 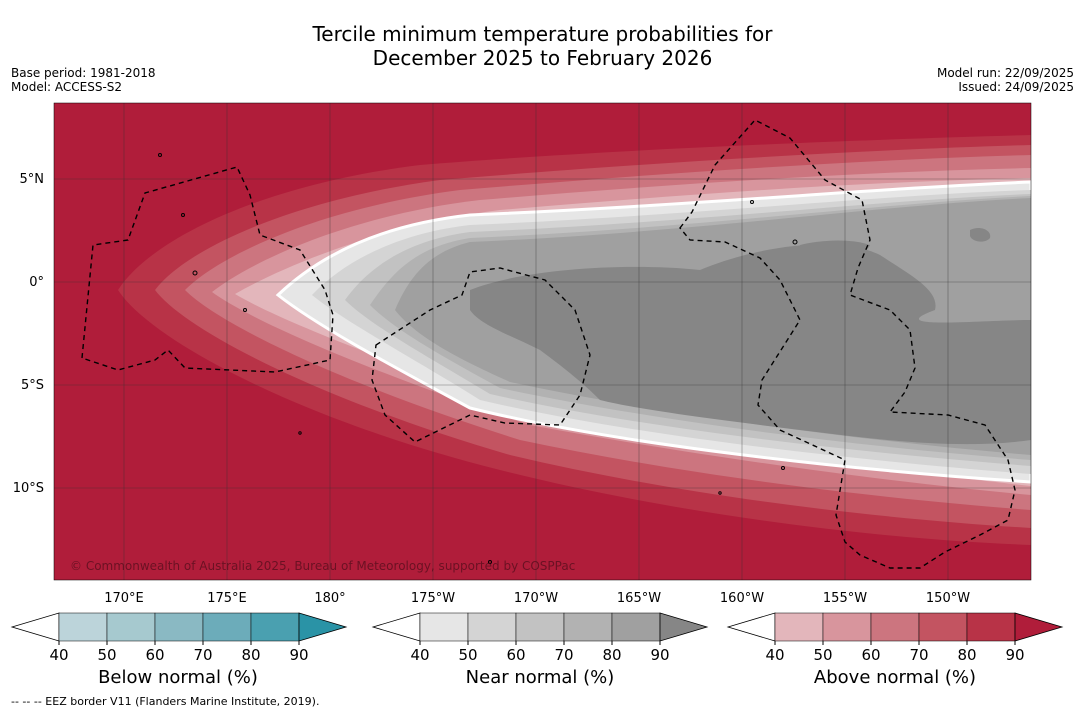 What do you see at coordinates (948, 598) in the screenshot?
I see `lon-label: 150°W` at bounding box center [948, 598].